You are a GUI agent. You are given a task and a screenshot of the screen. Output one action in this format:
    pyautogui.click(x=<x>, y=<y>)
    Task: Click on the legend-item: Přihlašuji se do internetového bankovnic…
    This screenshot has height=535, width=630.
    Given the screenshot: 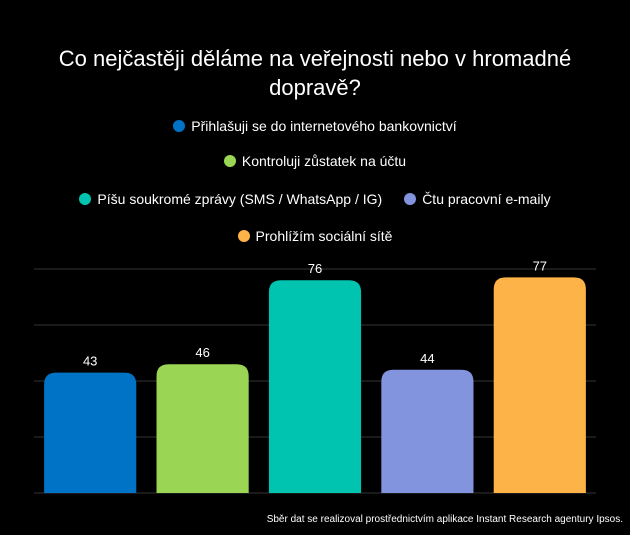 What is the action you would take?
    pyautogui.click(x=315, y=126)
    